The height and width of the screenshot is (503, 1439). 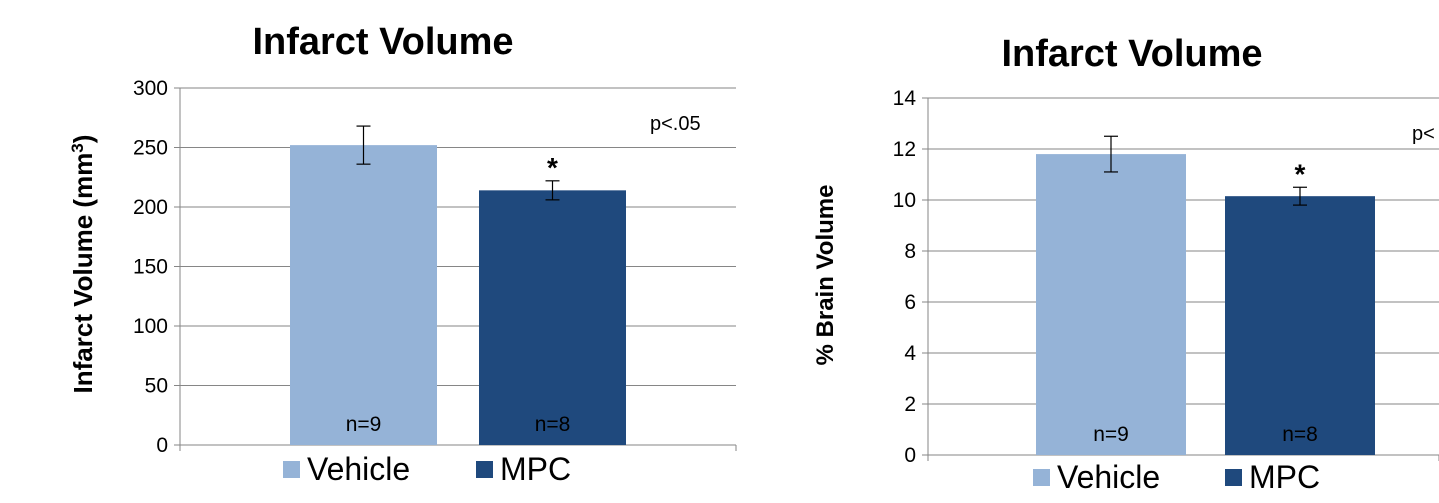 What do you see at coordinates (904, 149) in the screenshot?
I see `y-tick-label: 12` at bounding box center [904, 149].